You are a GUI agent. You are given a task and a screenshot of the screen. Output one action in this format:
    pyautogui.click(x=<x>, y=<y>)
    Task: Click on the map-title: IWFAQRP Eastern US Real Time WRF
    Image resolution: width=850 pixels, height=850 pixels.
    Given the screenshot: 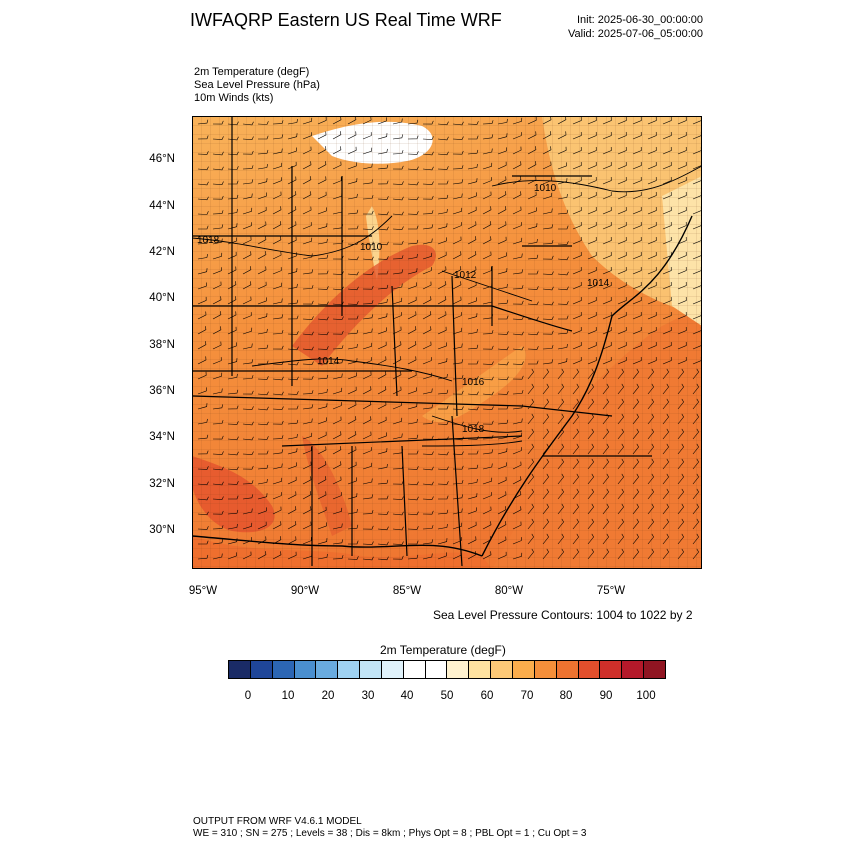 What is the action you would take?
    pyautogui.click(x=346, y=20)
    